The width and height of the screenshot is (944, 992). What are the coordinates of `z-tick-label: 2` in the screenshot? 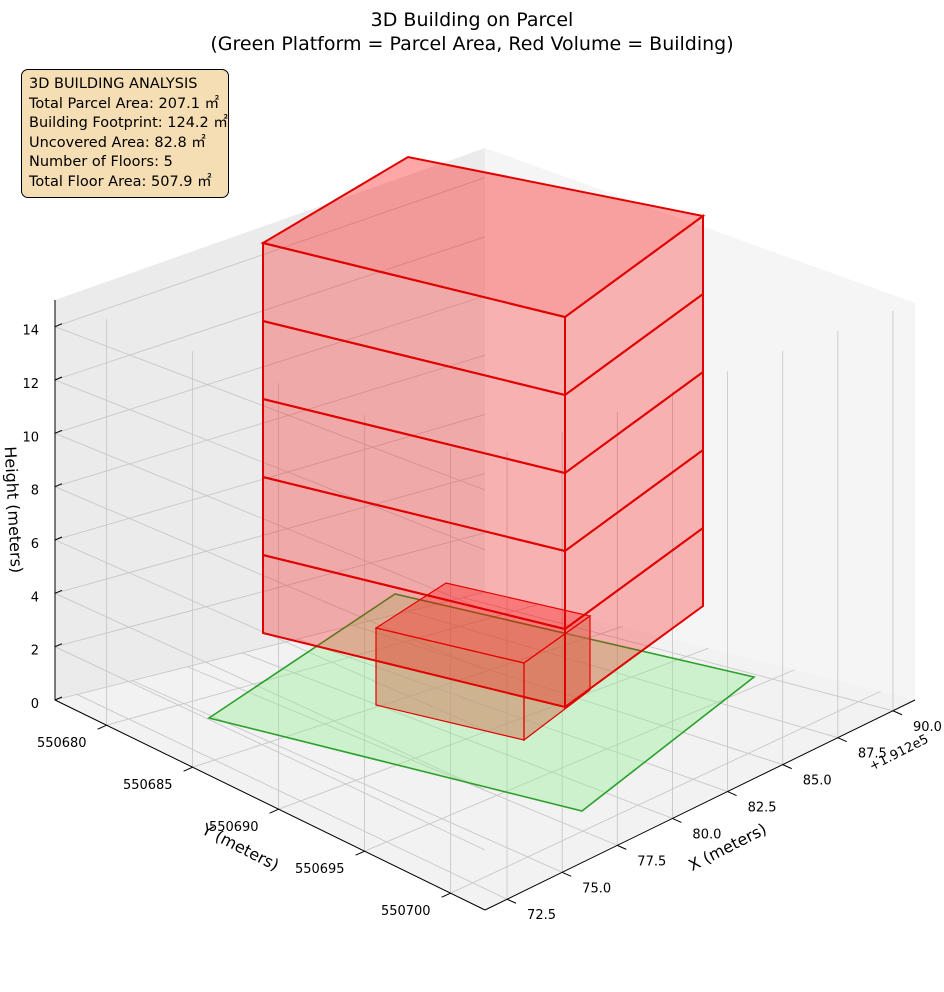 It's located at (35, 651).